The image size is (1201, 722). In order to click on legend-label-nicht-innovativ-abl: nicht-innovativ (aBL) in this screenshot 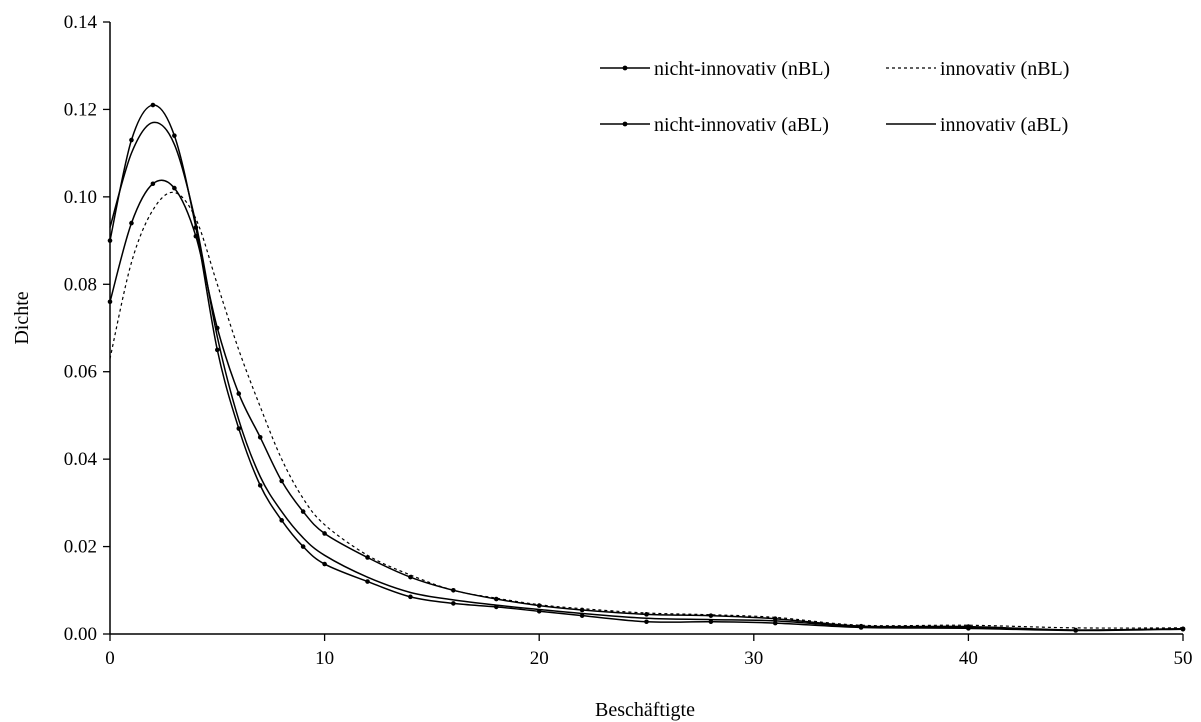, I will do `click(741, 125)`.